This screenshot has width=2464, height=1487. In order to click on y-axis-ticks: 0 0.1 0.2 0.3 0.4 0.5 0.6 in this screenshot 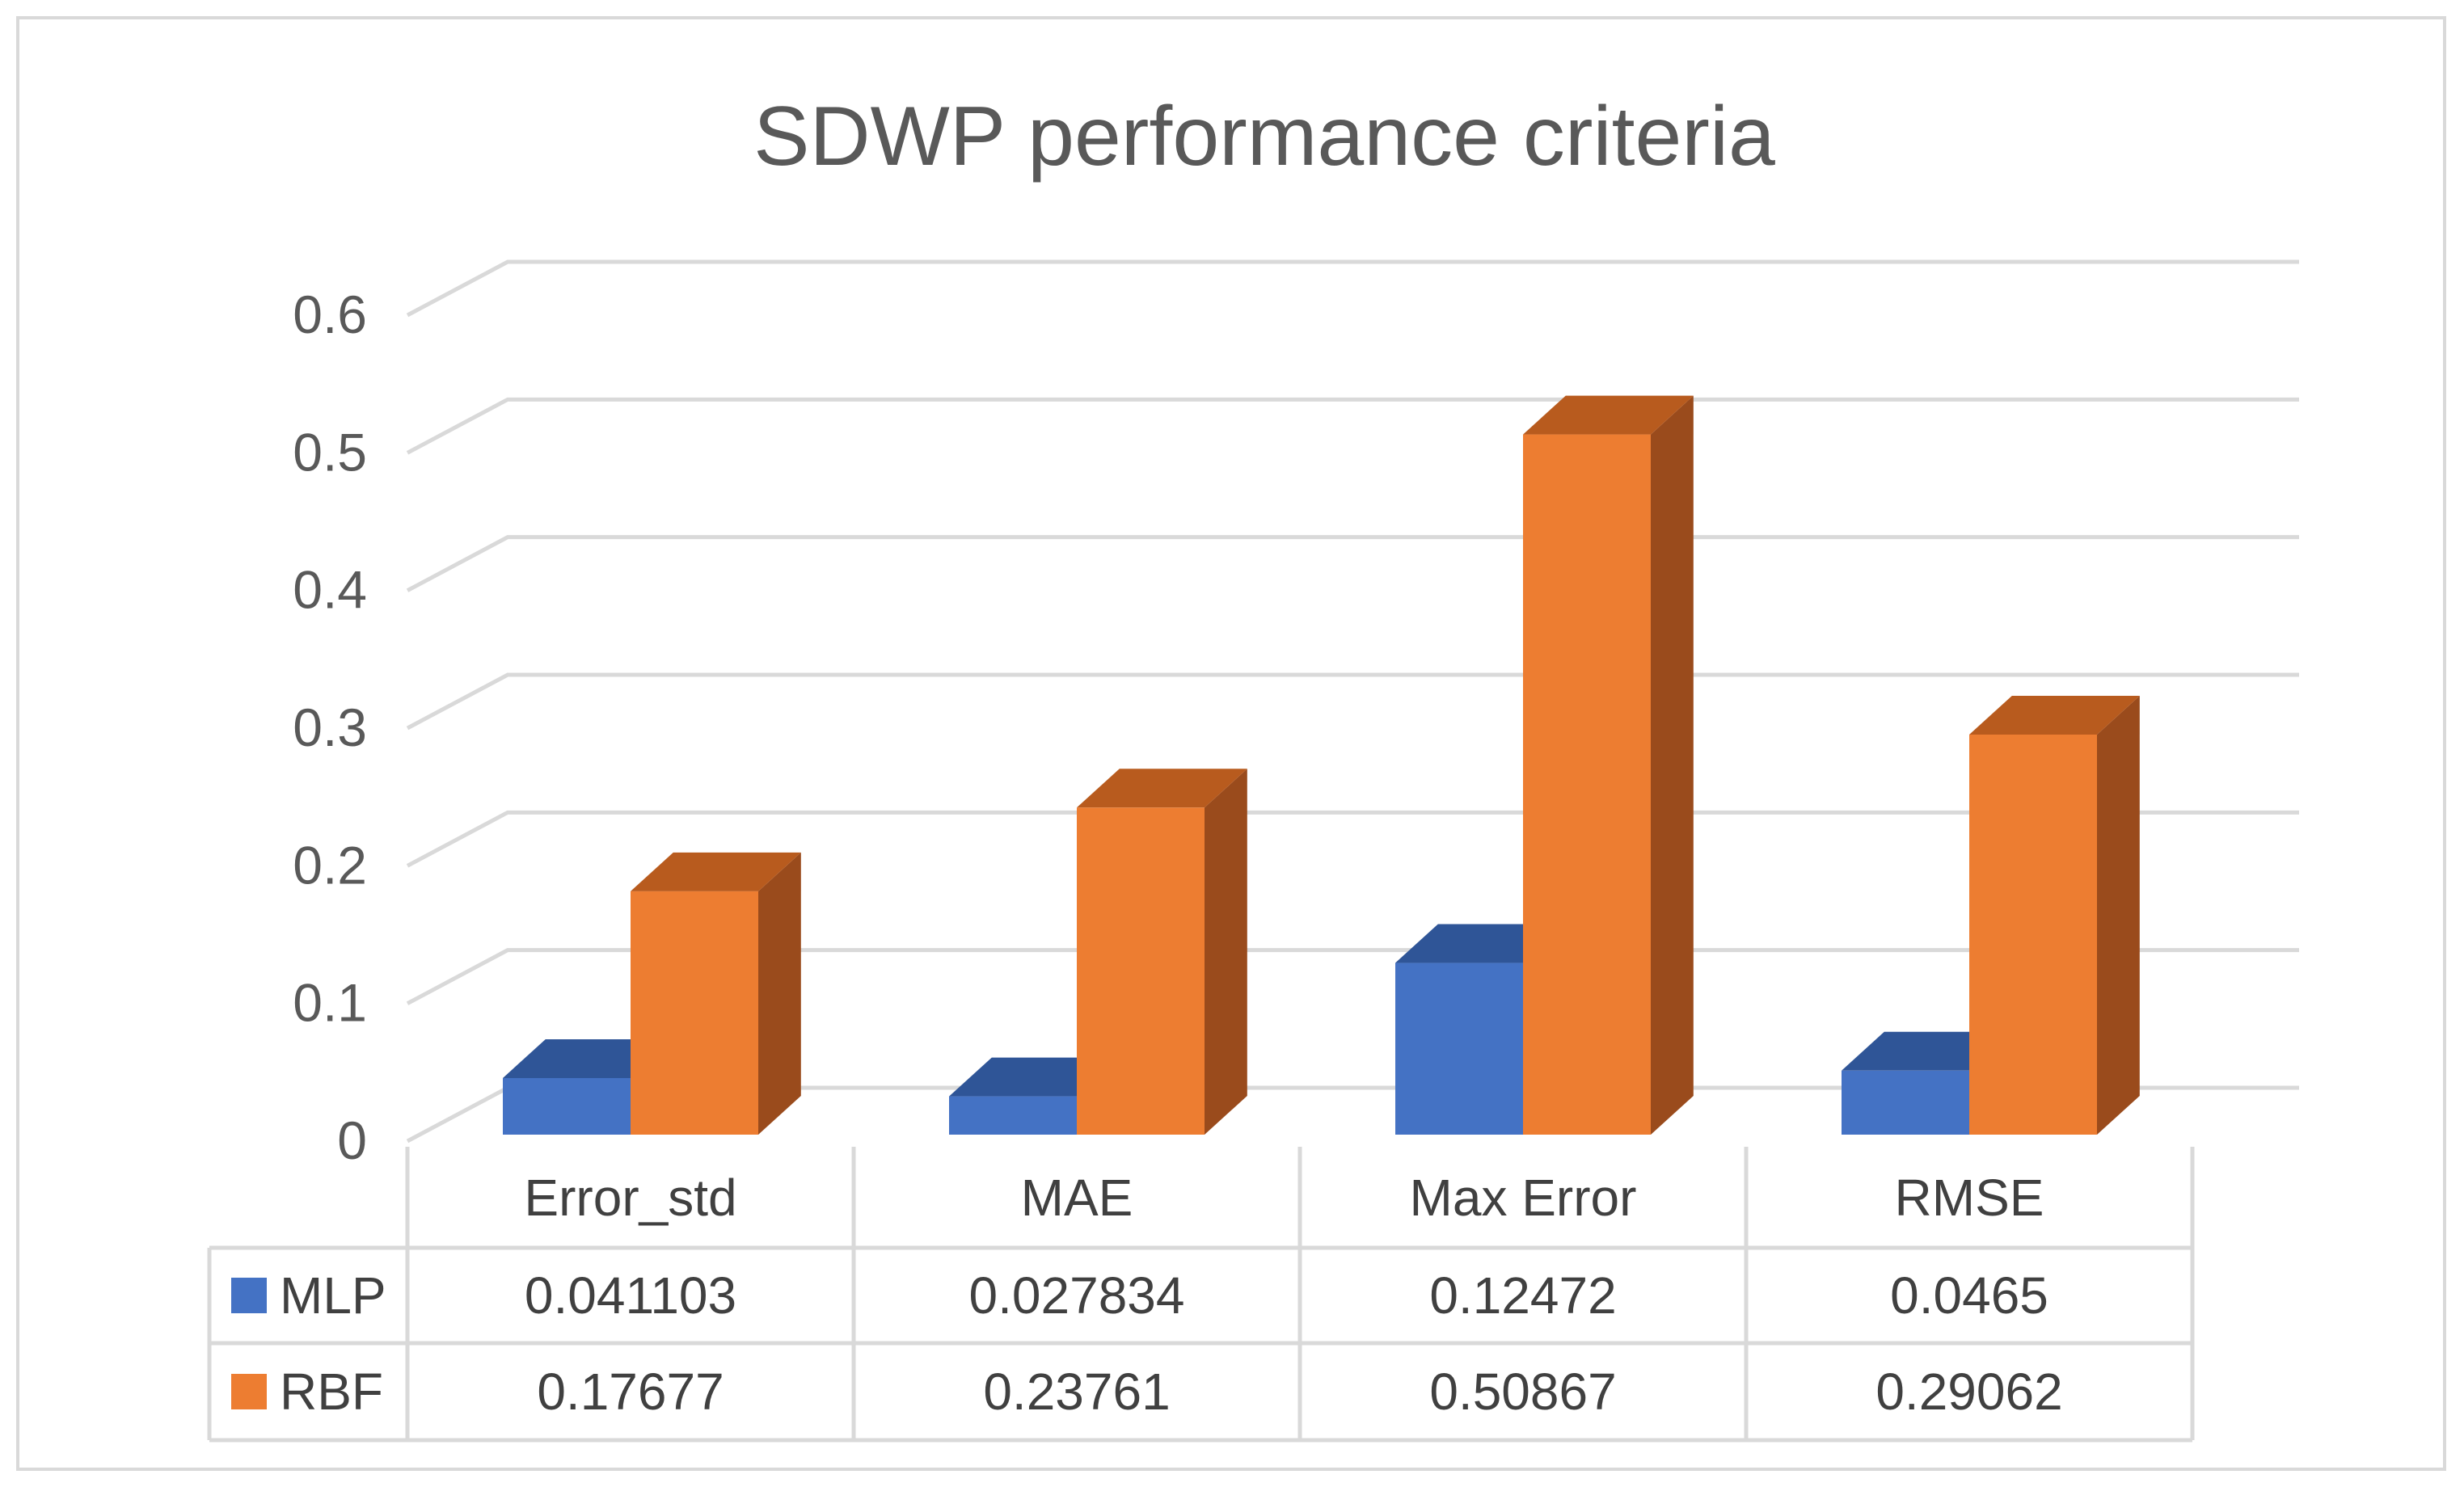, I will do `click(330, 727)`.